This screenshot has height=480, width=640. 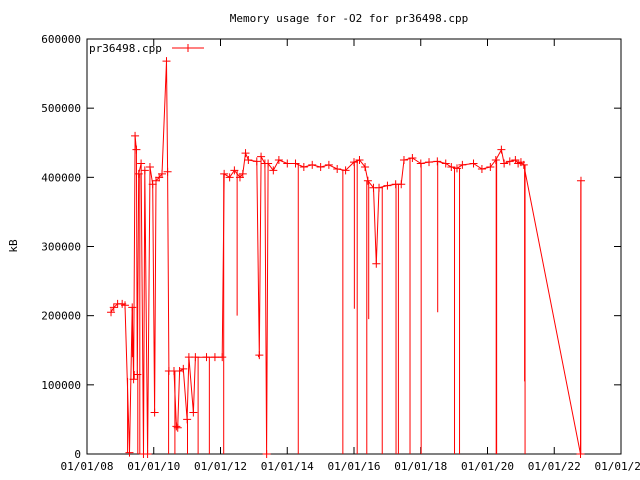 I want to click on x-tick-label: 01/01/10, so click(x=153, y=466).